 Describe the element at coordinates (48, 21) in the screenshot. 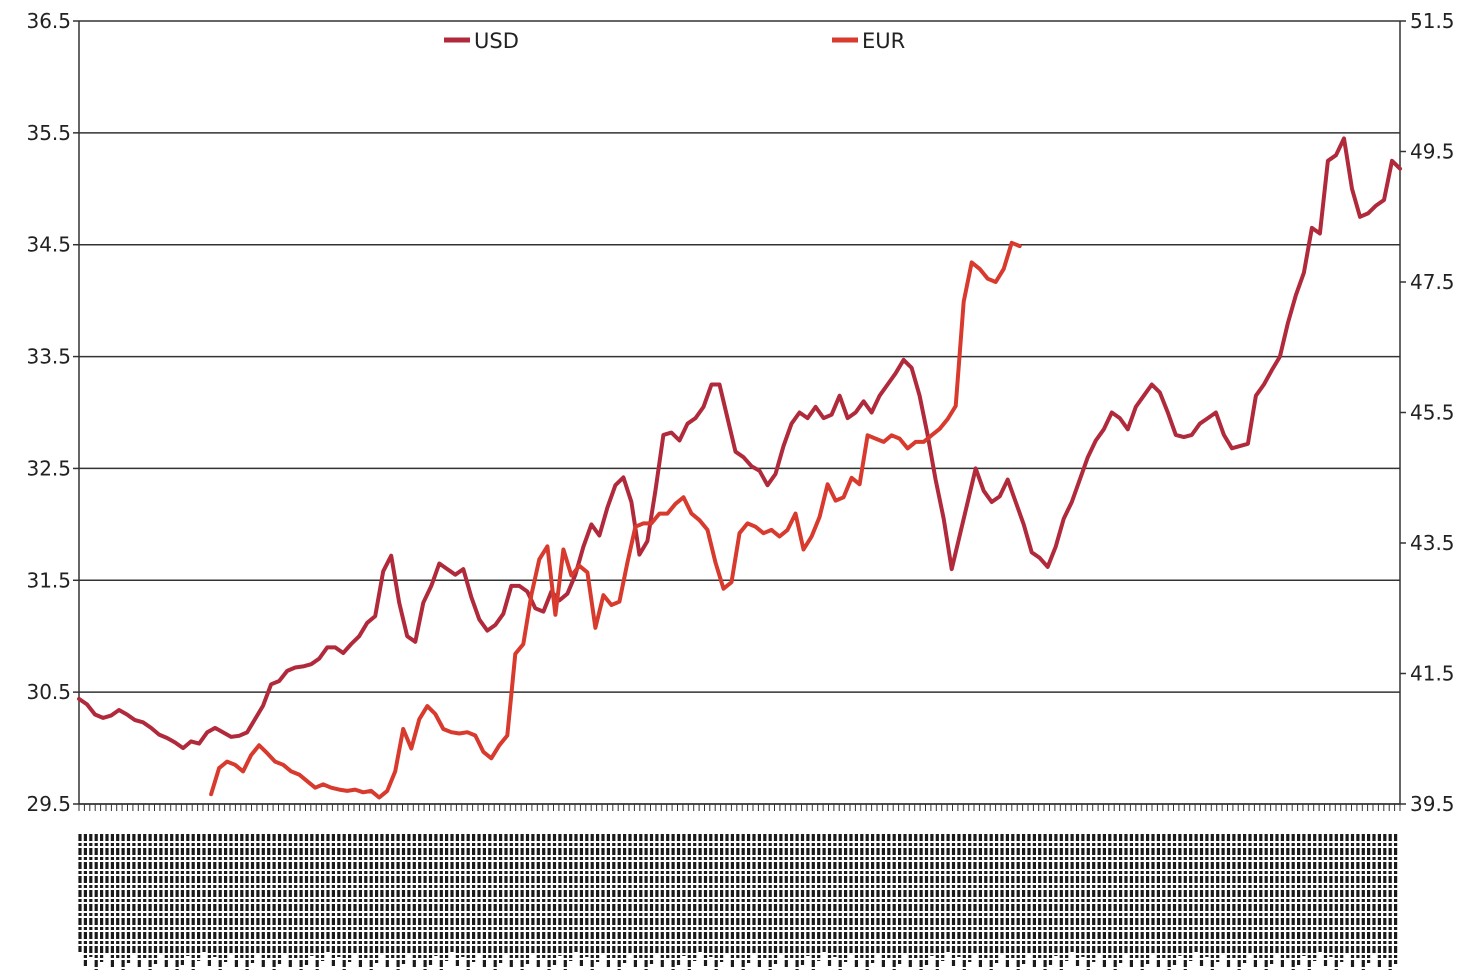

I see `y-left-tick-label: 36.5` at that location.